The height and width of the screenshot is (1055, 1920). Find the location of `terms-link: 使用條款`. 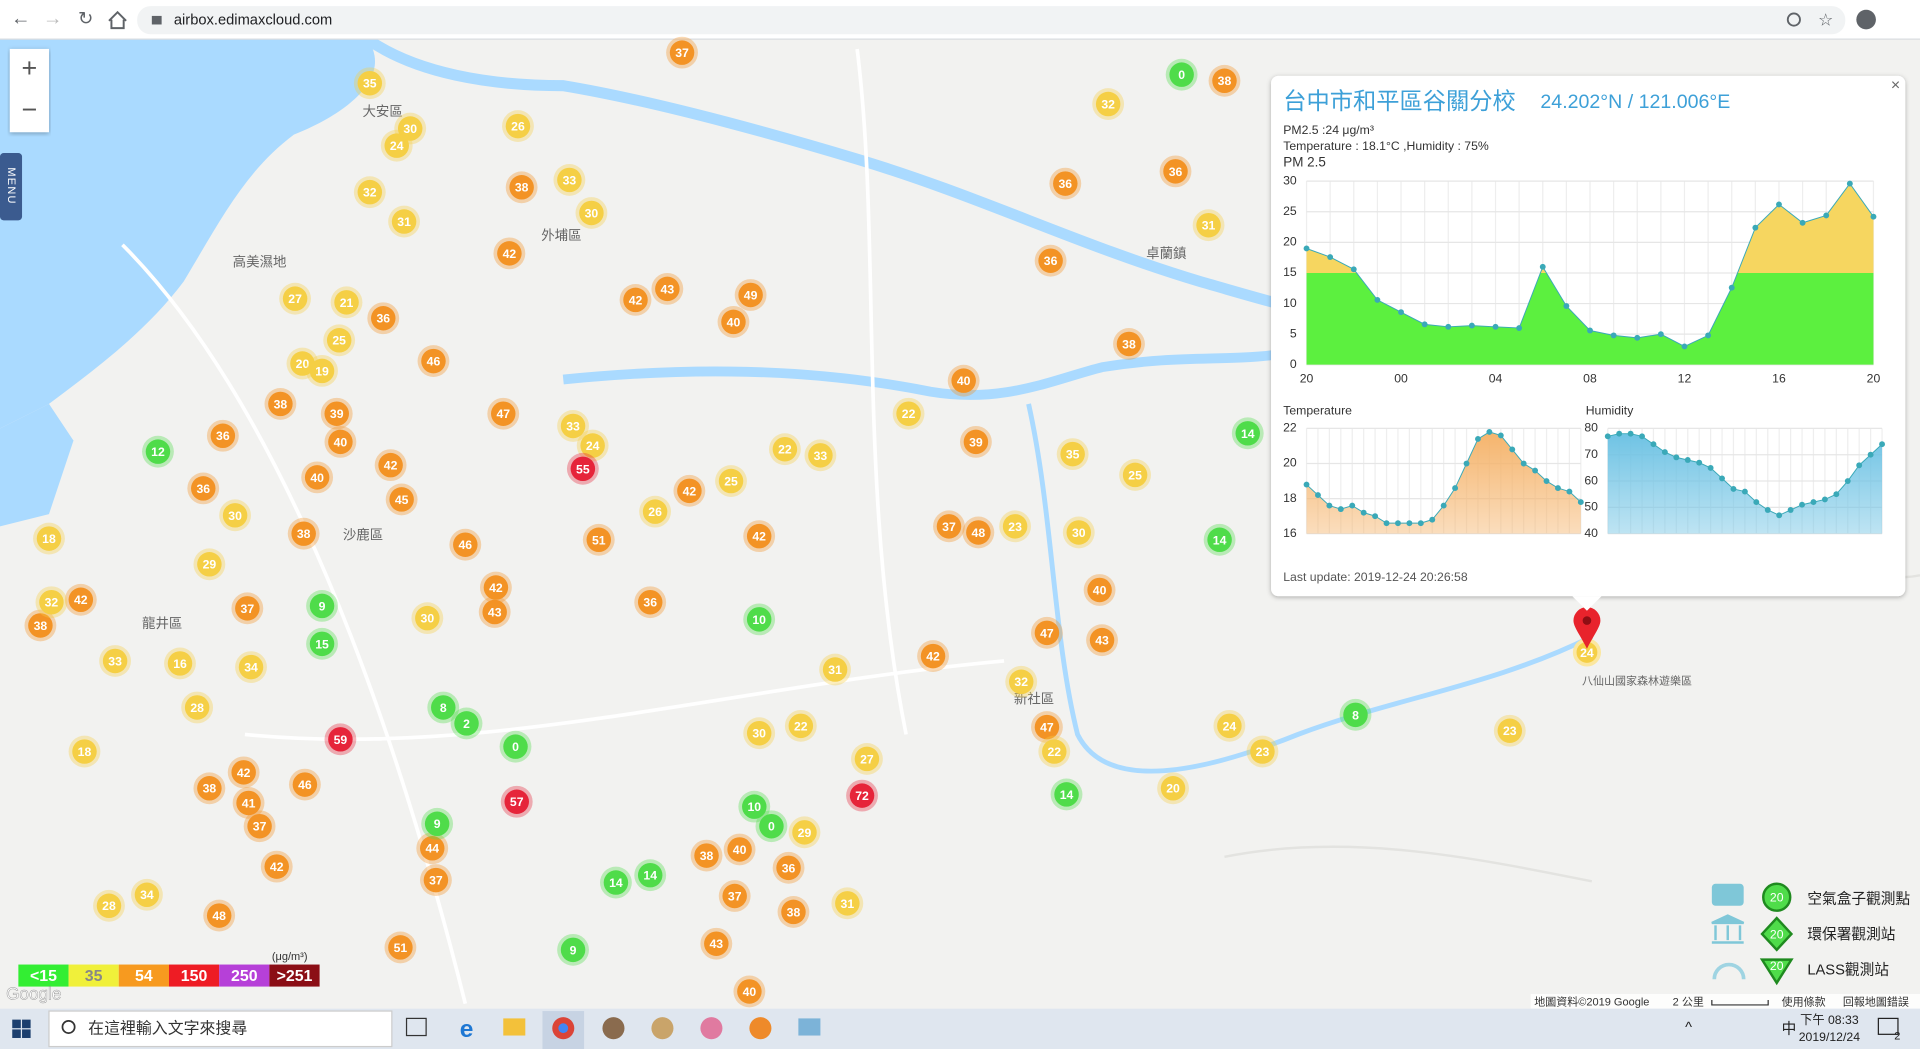

terms-link: 使用條款 is located at coordinates (1804, 1001).